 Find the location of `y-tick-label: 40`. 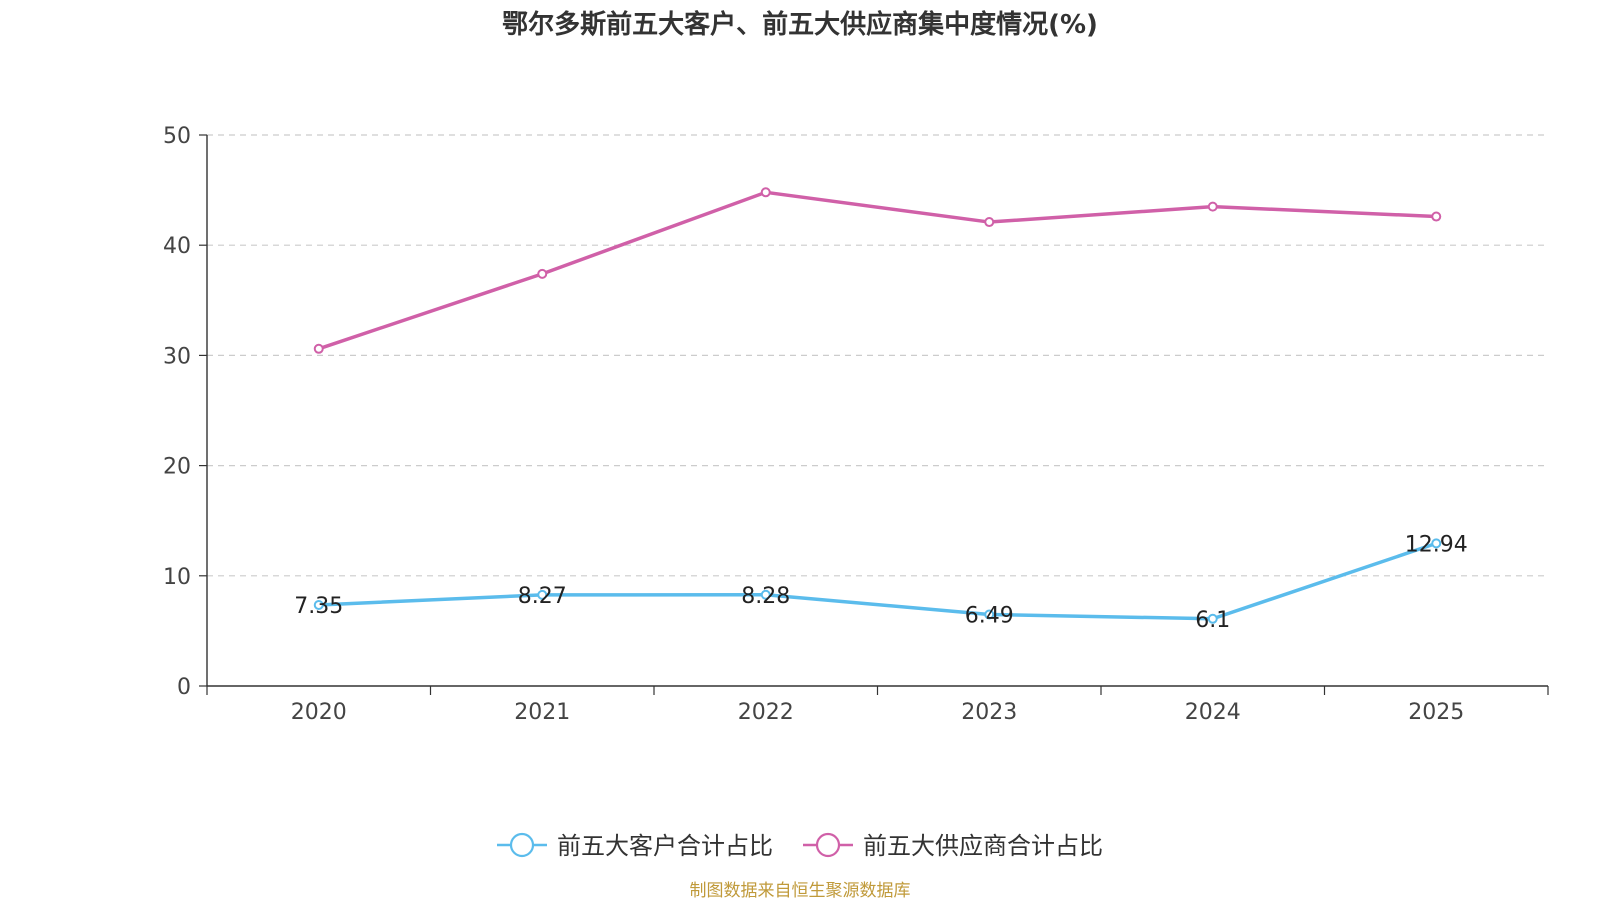

y-tick-label: 40 is located at coordinates (177, 246).